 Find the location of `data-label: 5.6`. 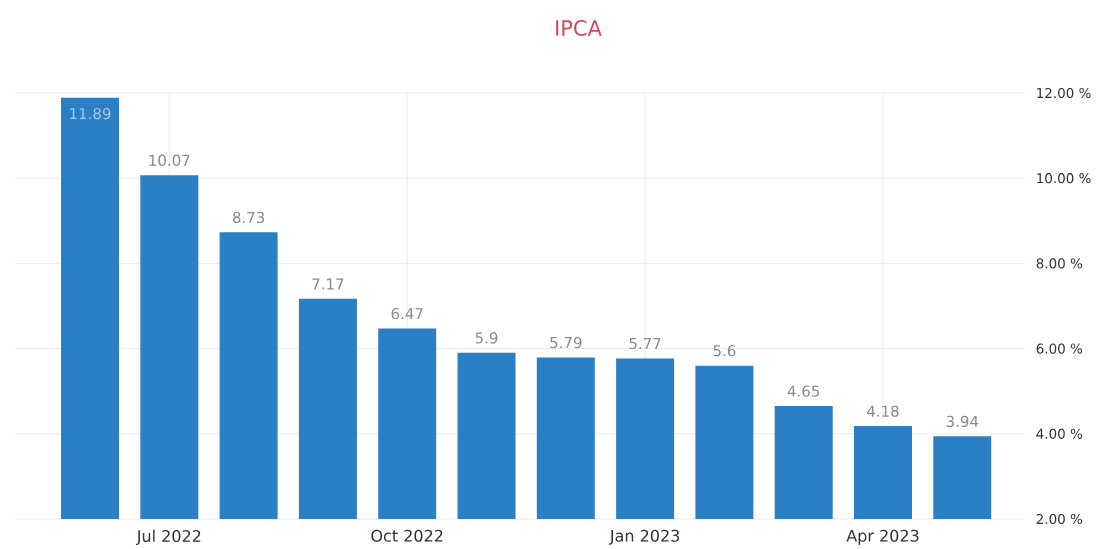

data-label: 5.6 is located at coordinates (724, 351).